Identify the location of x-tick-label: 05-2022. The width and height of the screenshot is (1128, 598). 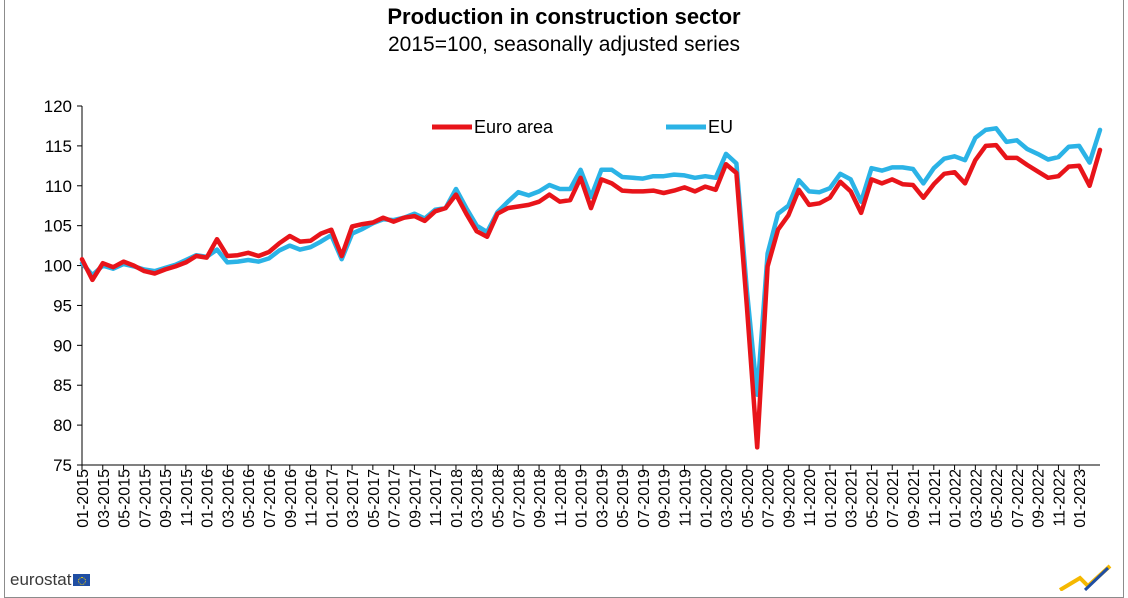
(997, 498).